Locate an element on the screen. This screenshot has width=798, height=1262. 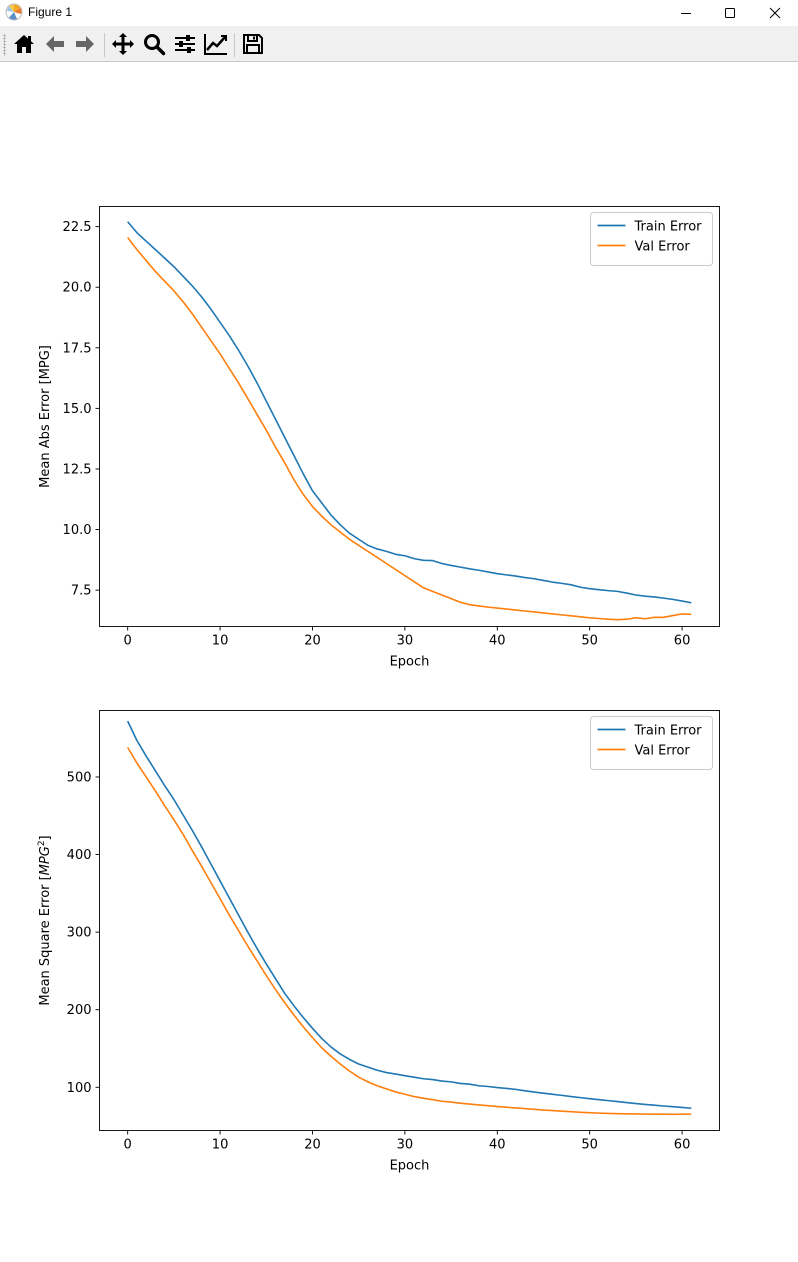
y-tick-label: 12.5 is located at coordinates (77, 469).